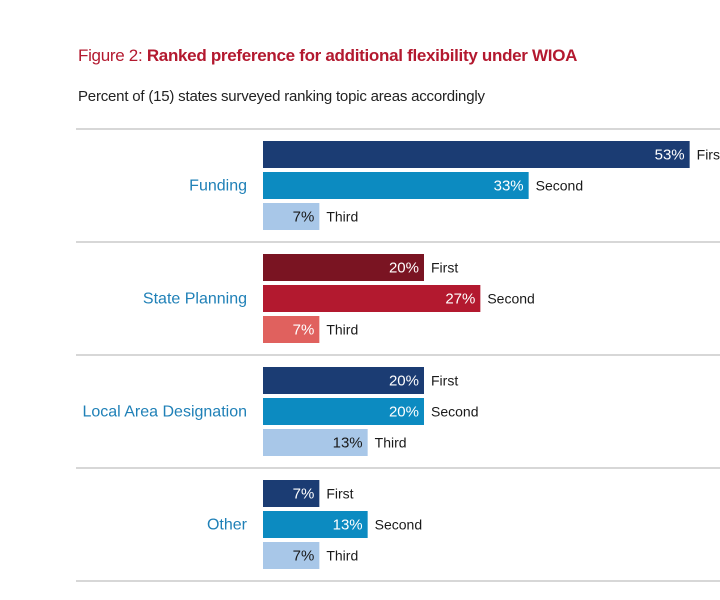 The image size is (720, 600). Describe the element at coordinates (164, 412) in the screenshot. I see `category-label: Local Area Designation` at that location.